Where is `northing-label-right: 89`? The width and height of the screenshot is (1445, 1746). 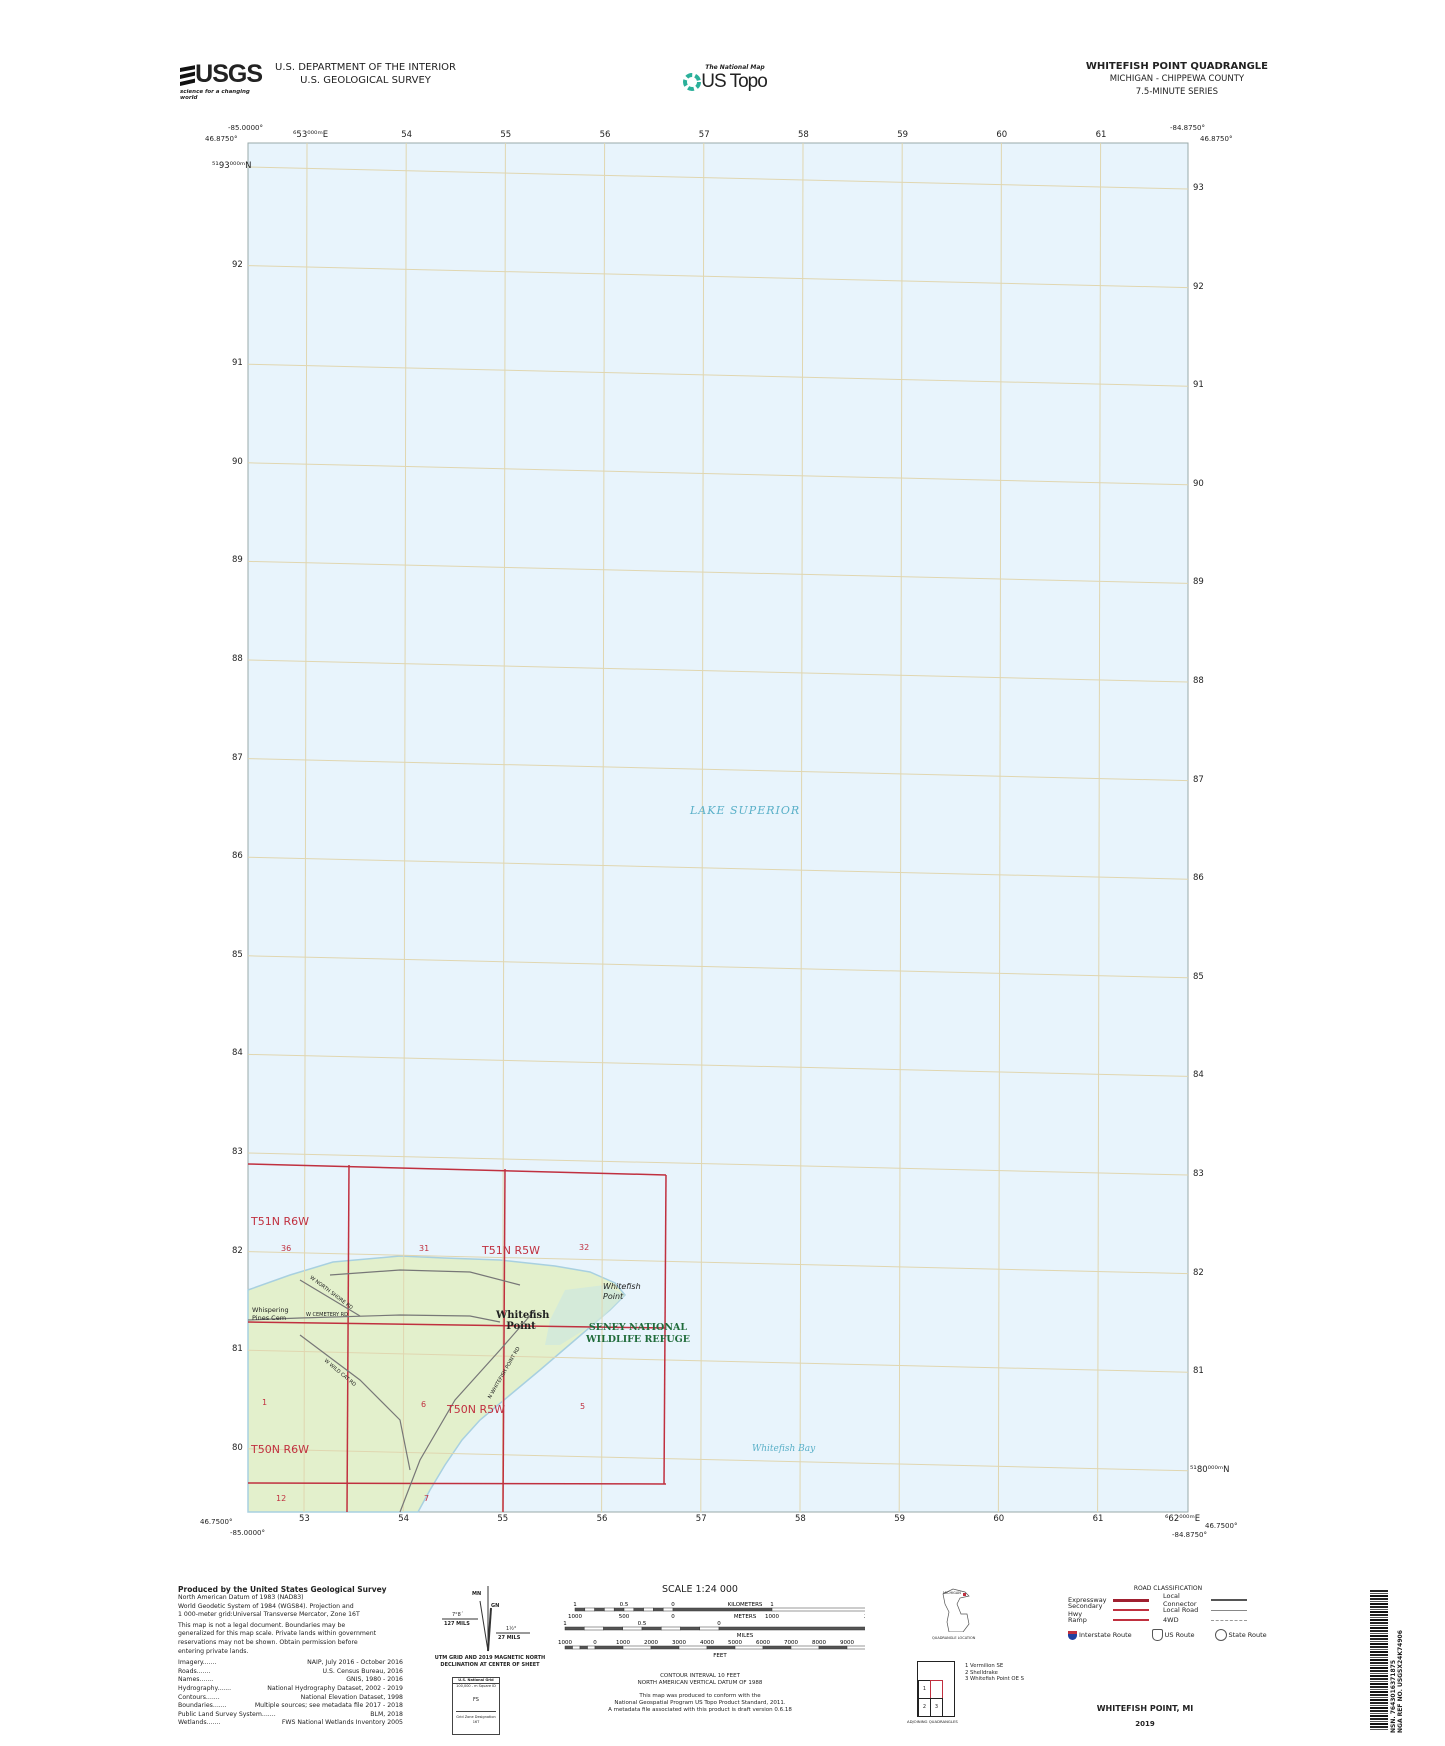 northing-label-right: 89 is located at coordinates (1198, 582).